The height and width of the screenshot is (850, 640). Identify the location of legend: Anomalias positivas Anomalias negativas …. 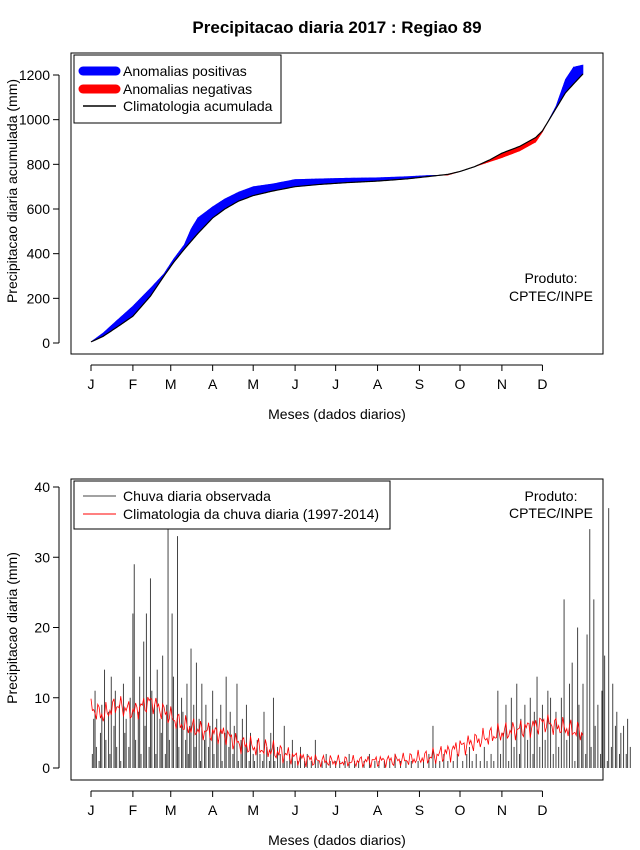
(177, 89).